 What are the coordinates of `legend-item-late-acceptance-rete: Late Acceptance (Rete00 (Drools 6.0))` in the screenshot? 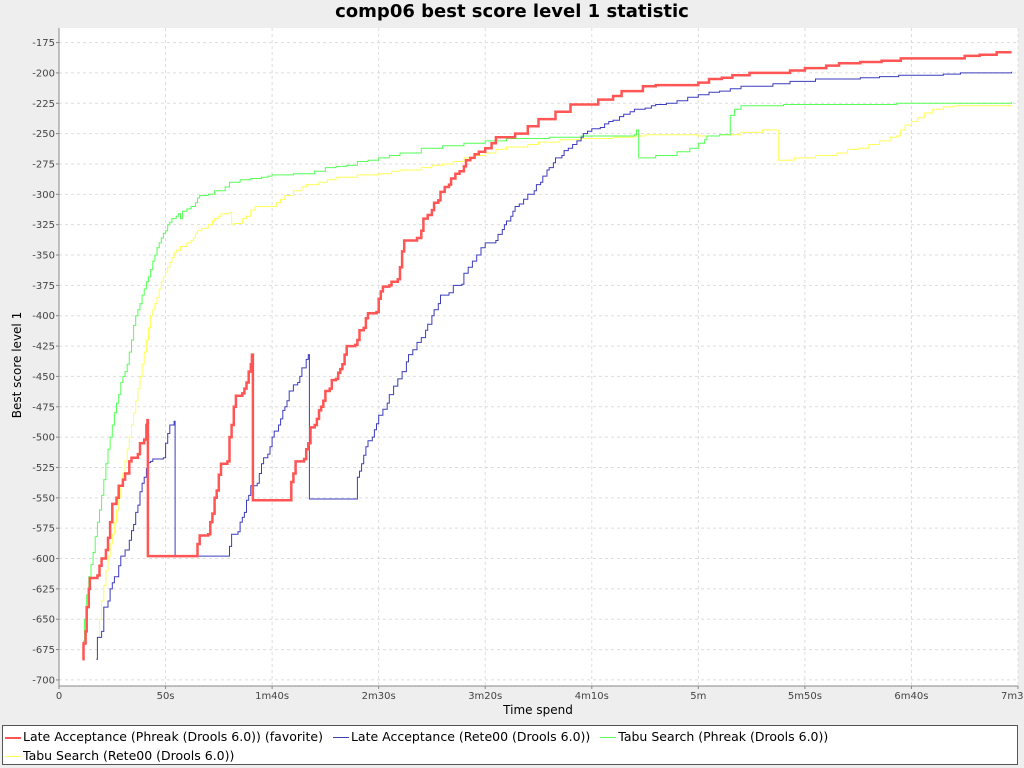 It's located at (461, 736).